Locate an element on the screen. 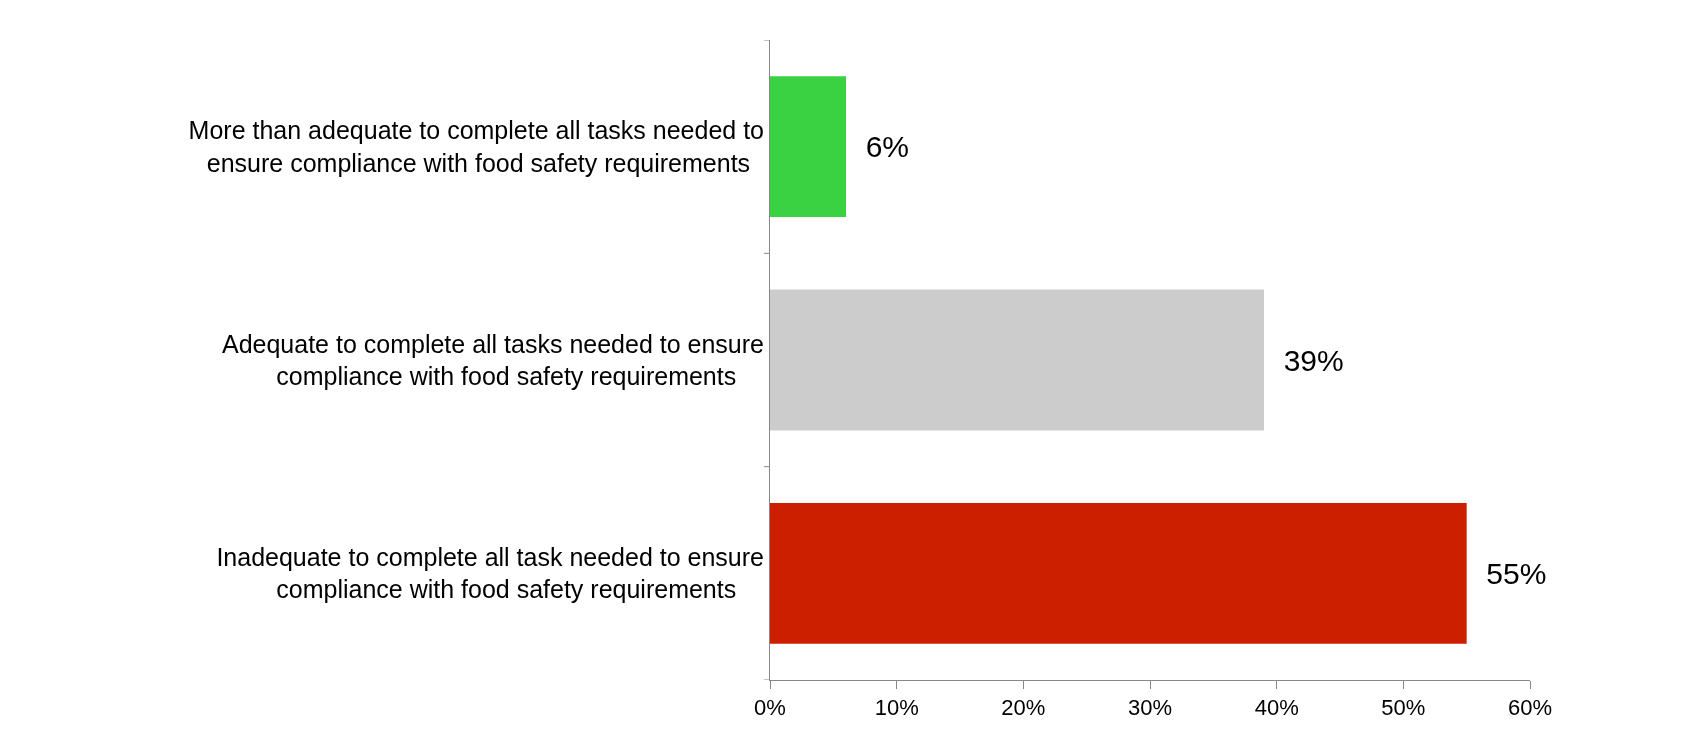 The width and height of the screenshot is (1700, 735). data-label: 39% is located at coordinates (1305, 360).